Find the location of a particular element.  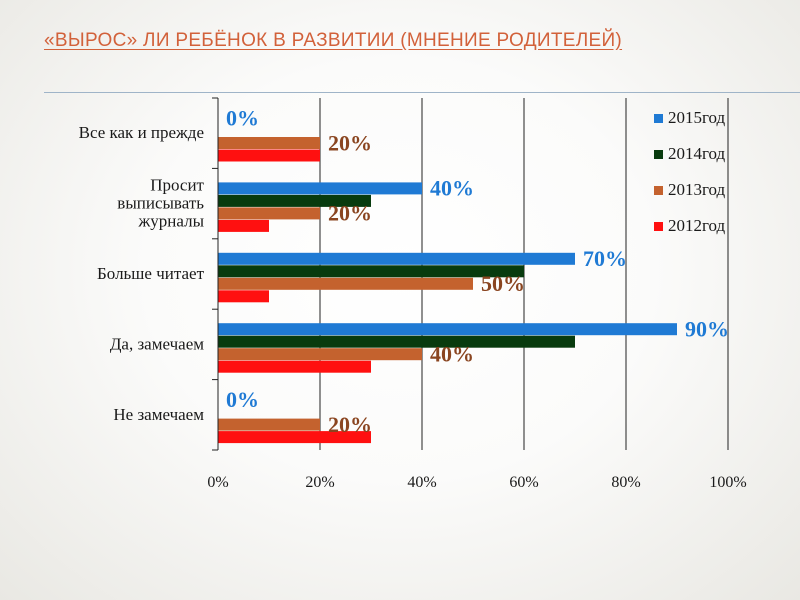

legend-label: 2015год is located at coordinates (697, 117).